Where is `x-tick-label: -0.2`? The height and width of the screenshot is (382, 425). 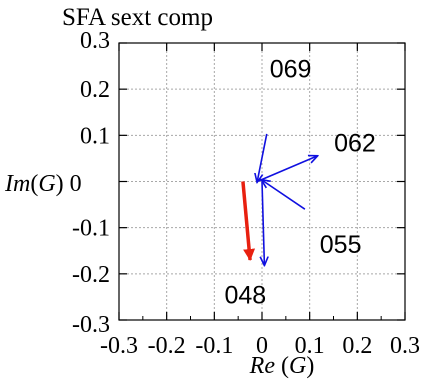
x-tick-label: -0.2 is located at coordinates (167, 346).